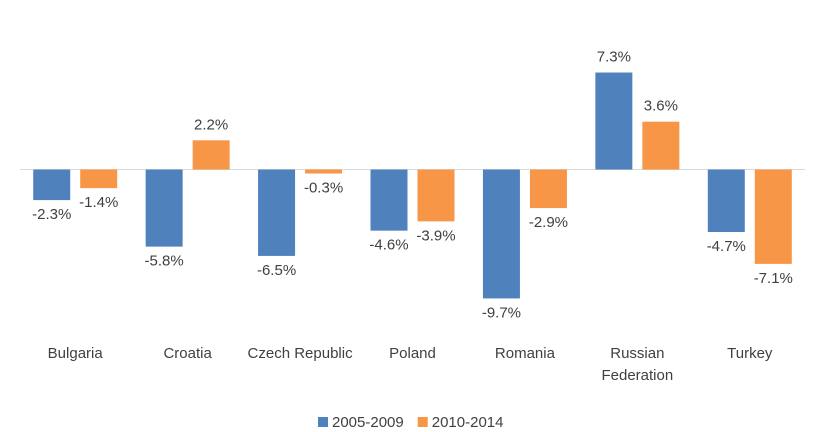 The width and height of the screenshot is (815, 432). What do you see at coordinates (388, 245) in the screenshot?
I see `data-label: -4.6%` at bounding box center [388, 245].